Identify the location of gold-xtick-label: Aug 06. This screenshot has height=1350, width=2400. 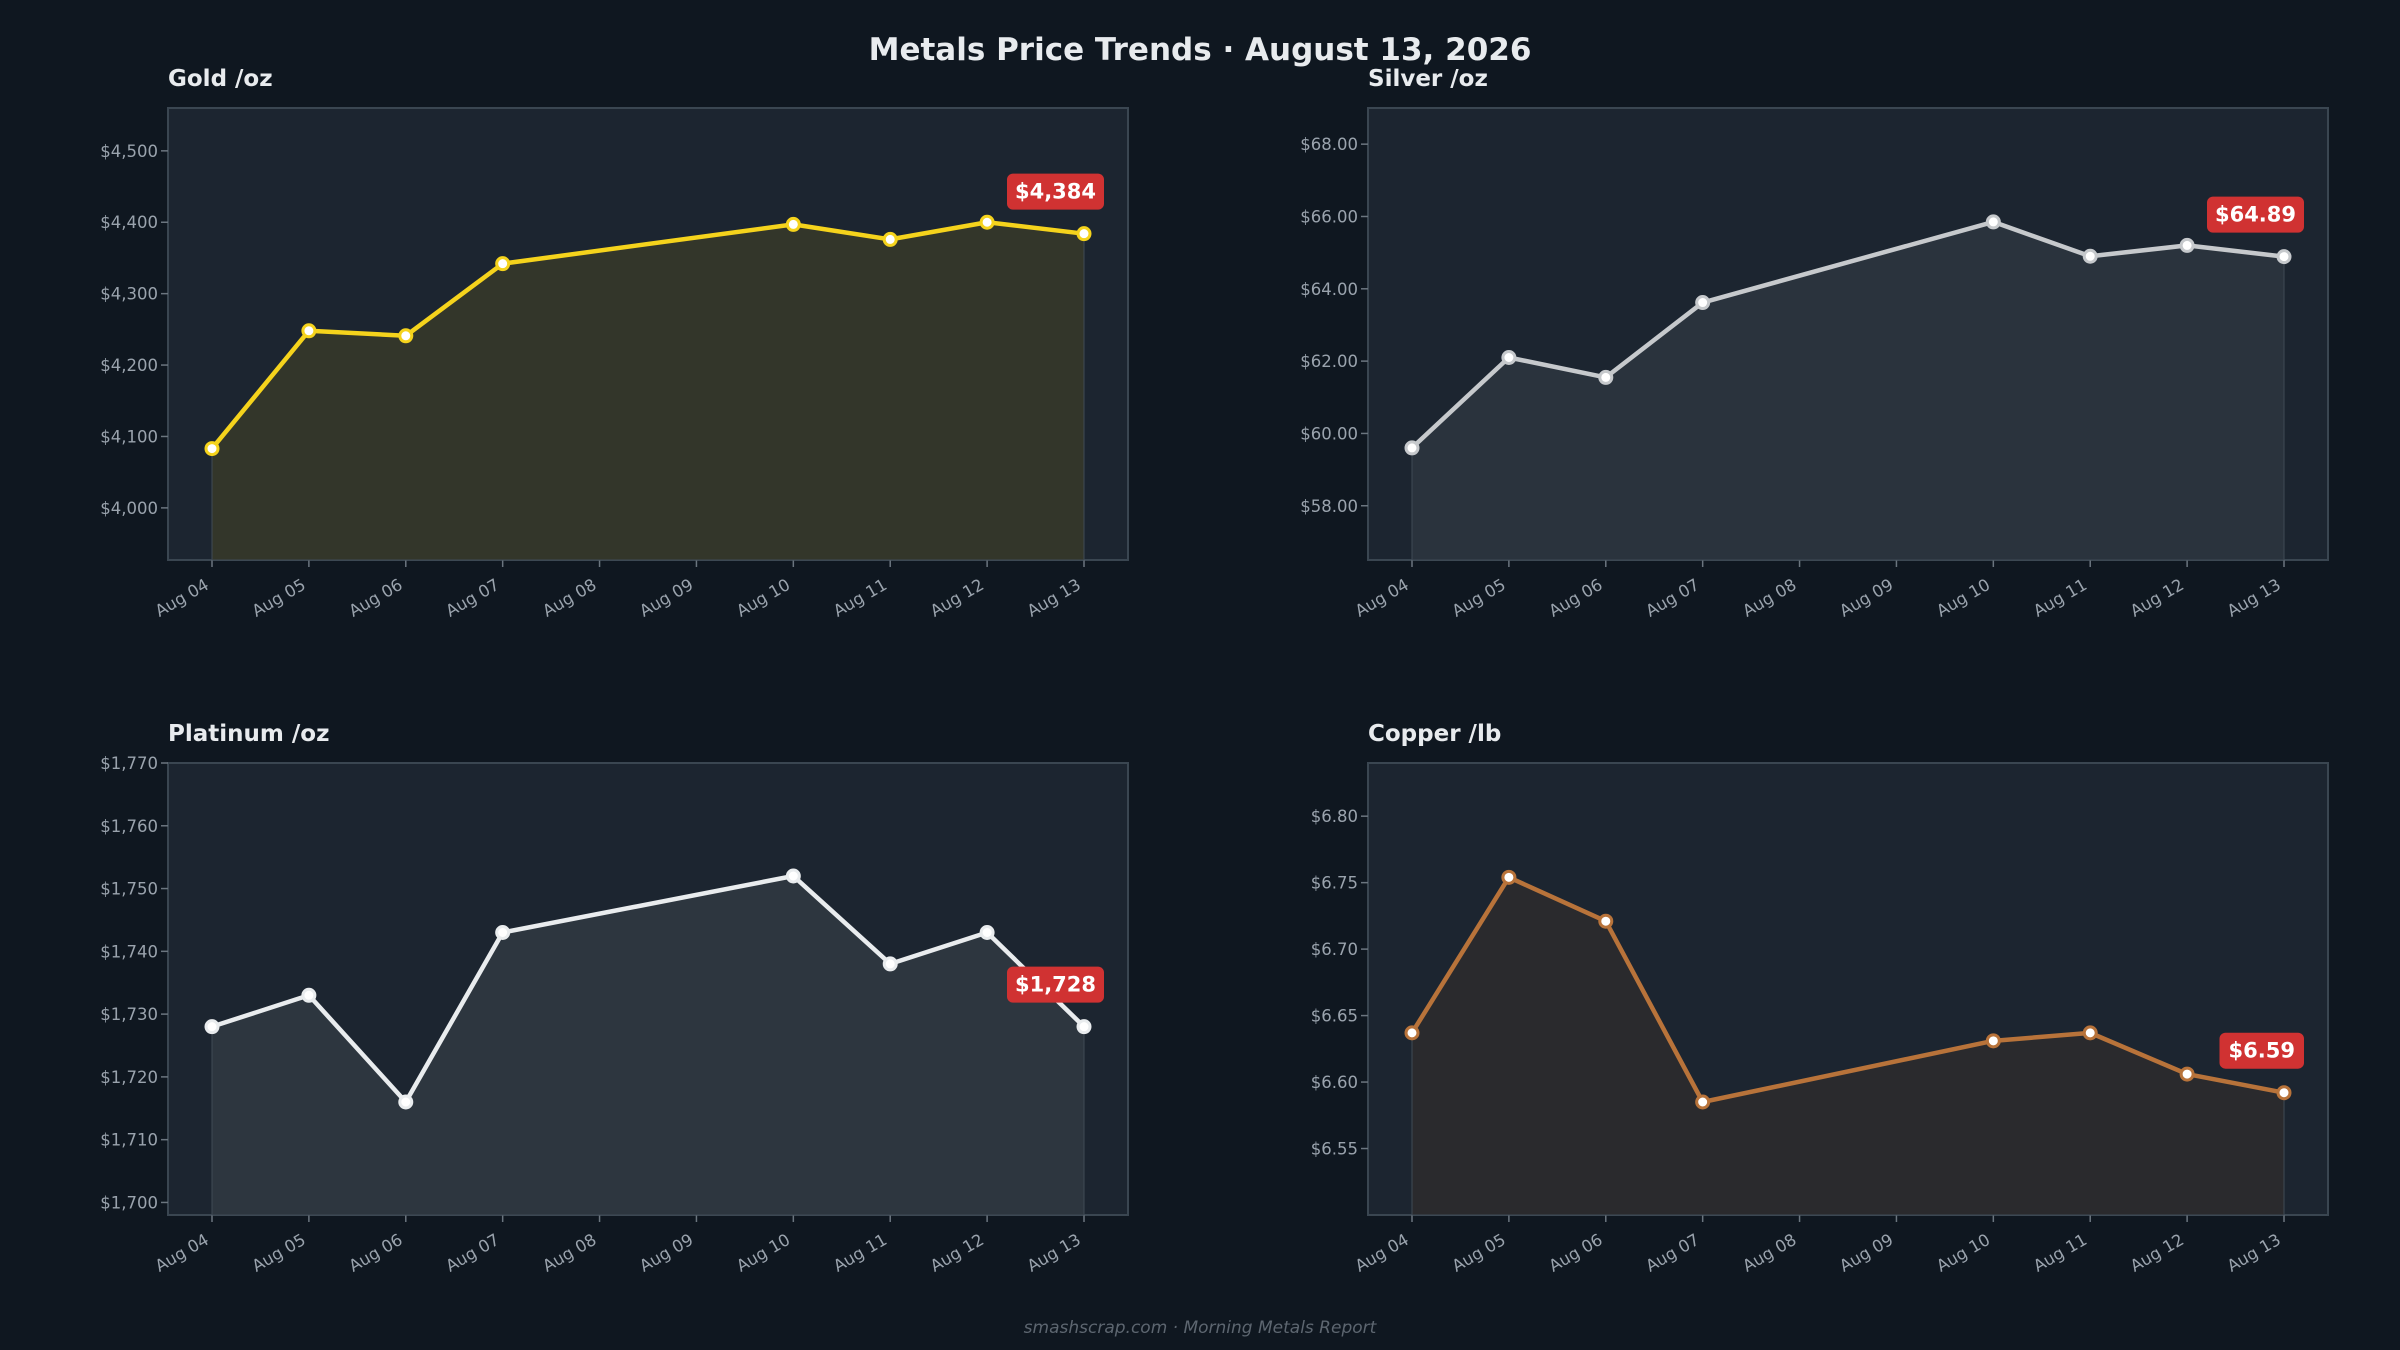
(376, 598).